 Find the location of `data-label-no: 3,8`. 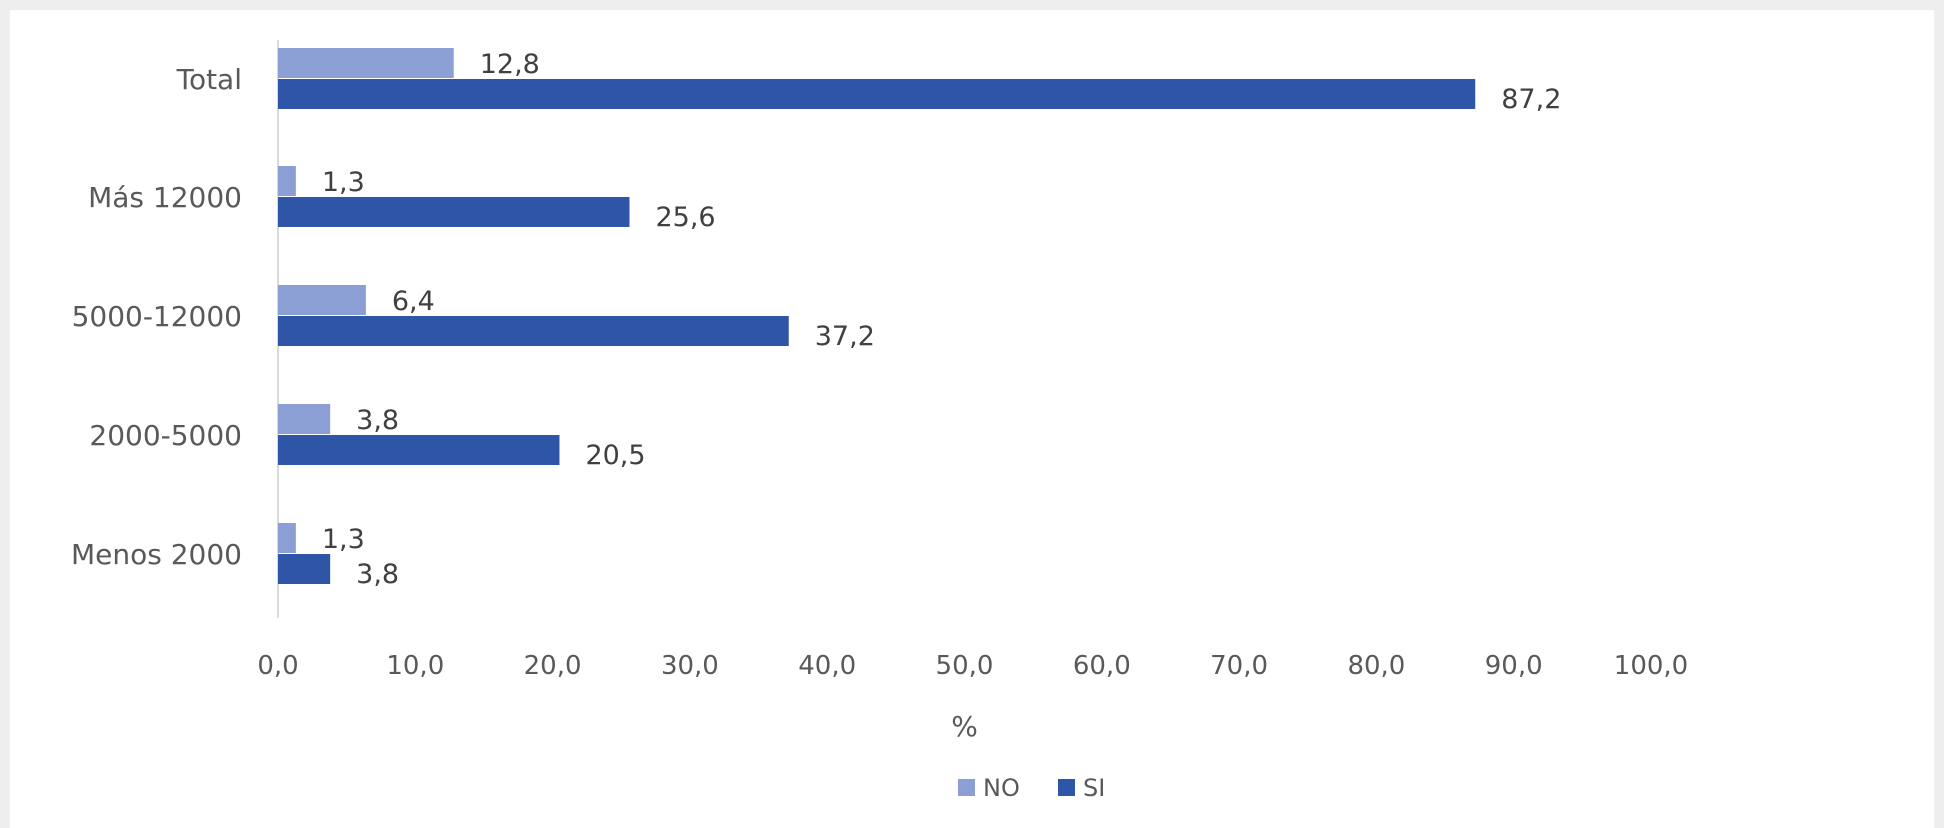

data-label-no: 3,8 is located at coordinates (377, 420).